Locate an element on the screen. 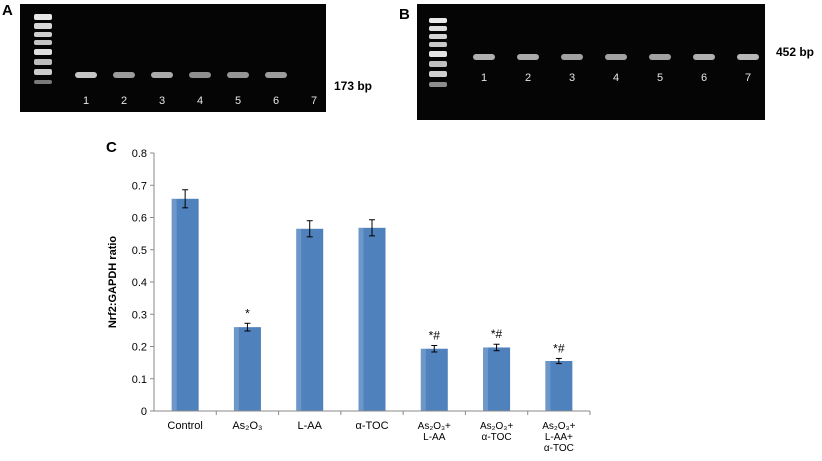  band-size-label-452bp: 452 bp is located at coordinates (795, 52).